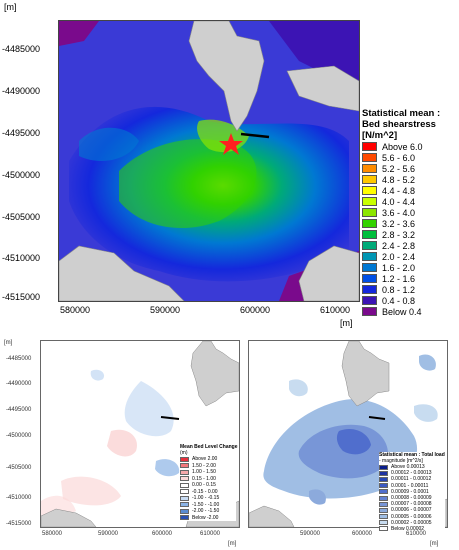 This screenshot has width=459, height=550. What do you see at coordinates (399, 278) in the screenshot?
I see `main-legend-label: 1.2 - 1.6` at bounding box center [399, 278].